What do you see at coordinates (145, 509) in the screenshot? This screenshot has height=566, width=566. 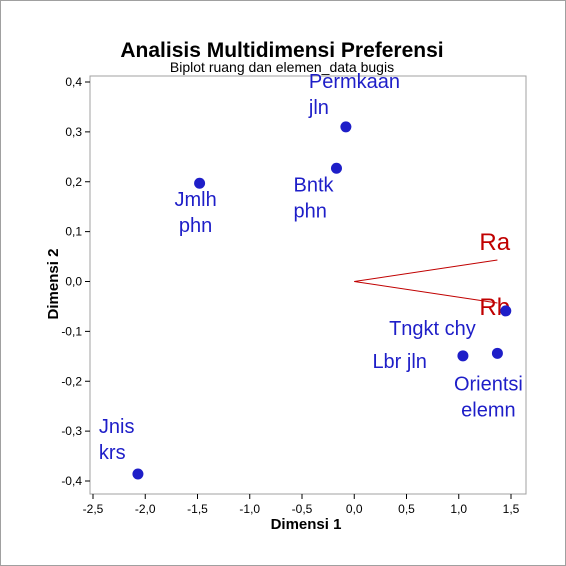 I see `x-tick-label: -2,0` at bounding box center [145, 509].